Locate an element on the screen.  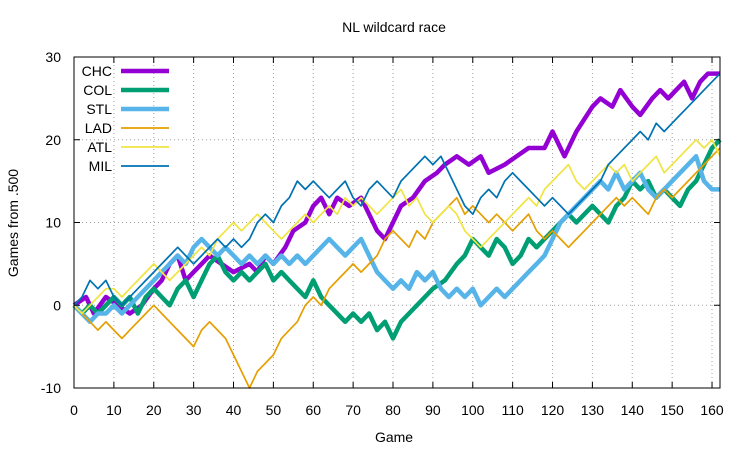
x-tick-label: 70 is located at coordinates (353, 410).